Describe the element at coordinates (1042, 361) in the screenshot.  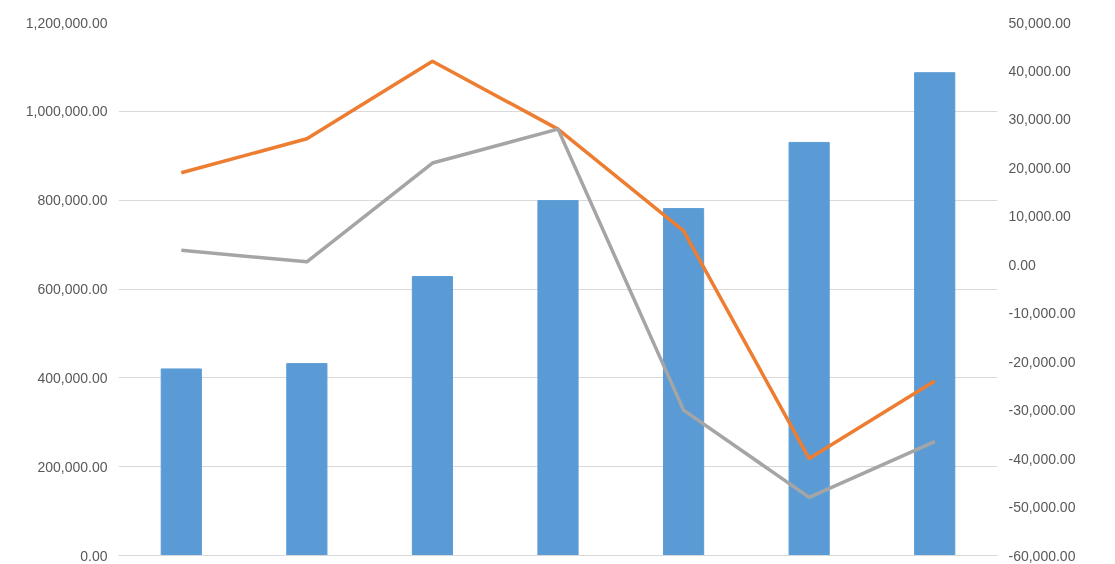
I see `y2-tick-label: -20,000.00` at that location.